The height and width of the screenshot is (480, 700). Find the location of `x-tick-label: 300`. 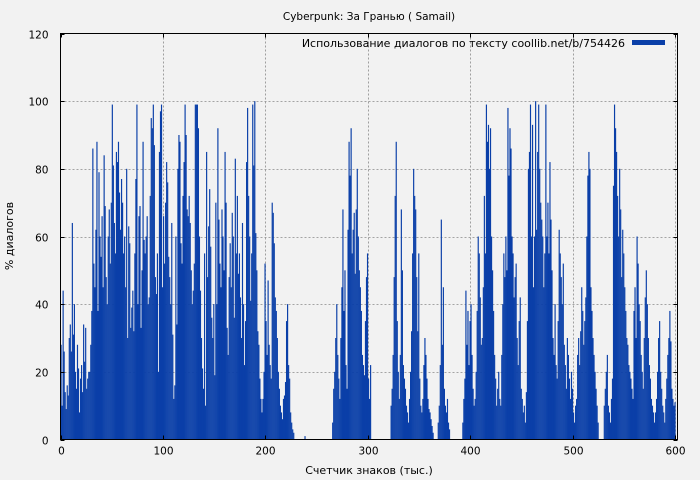

x-tick-label: 300 is located at coordinates (368, 452).